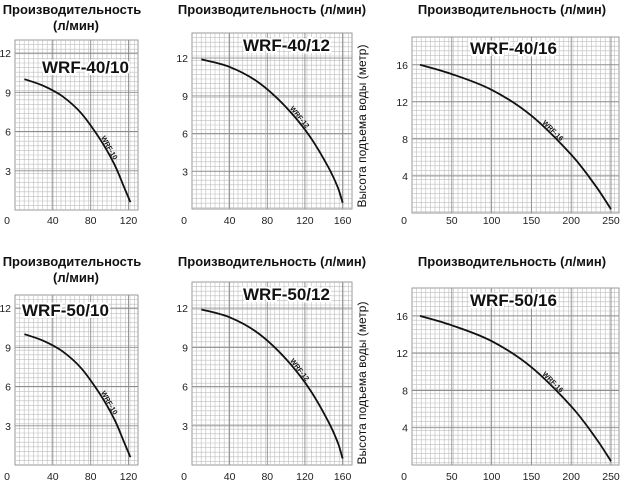 This screenshot has height=484, width=635. Describe the element at coordinates (286, 294) in the screenshot. I see `model-title: WRF-50/12` at that location.